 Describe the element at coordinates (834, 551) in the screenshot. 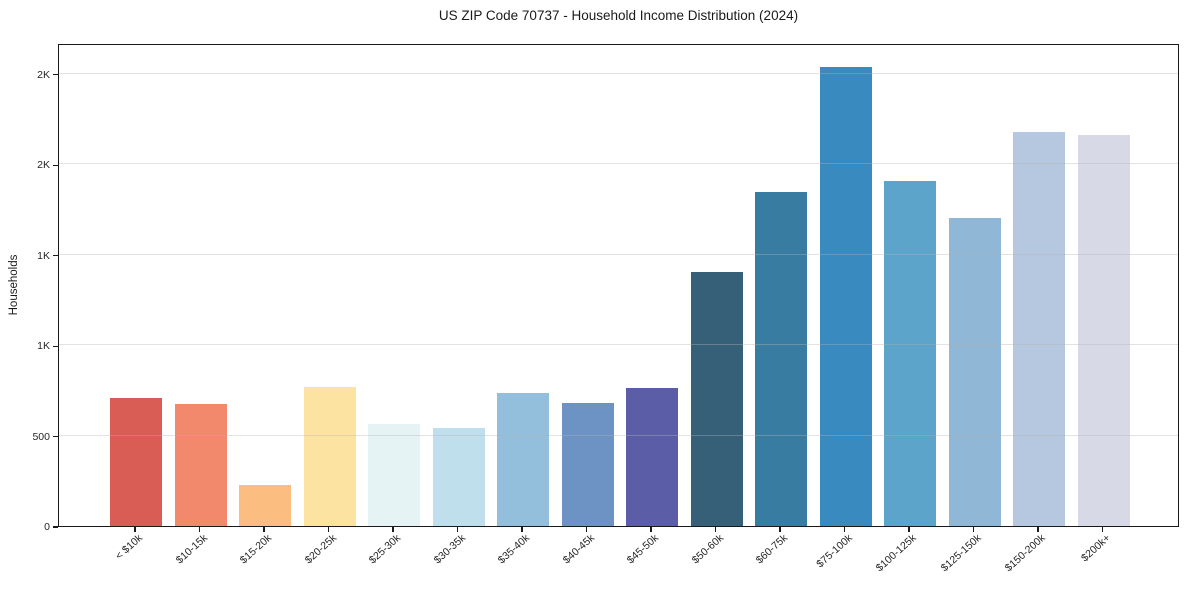

I see `x-tick-label: $75-100k` at that location.